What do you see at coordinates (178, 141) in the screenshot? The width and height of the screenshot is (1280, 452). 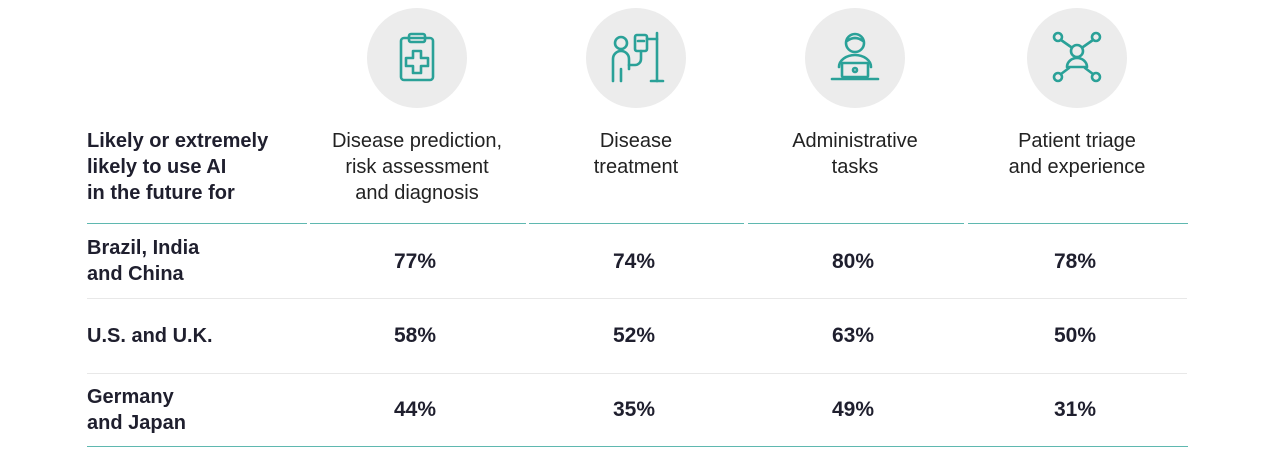 I see `header-label-line: Likely or extremely` at bounding box center [178, 141].